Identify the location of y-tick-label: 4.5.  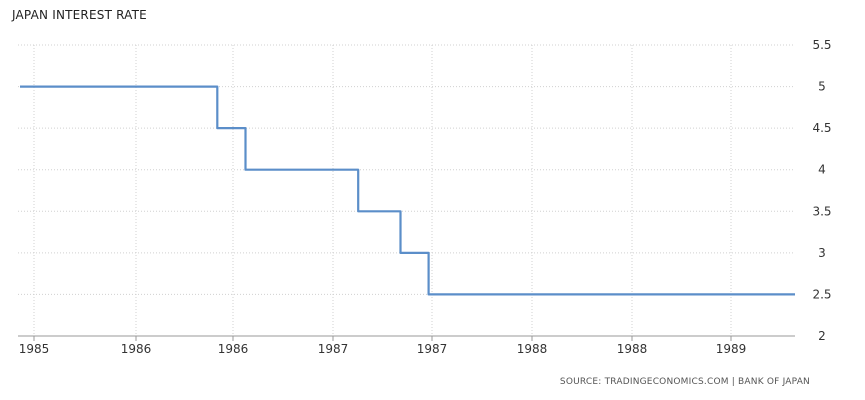
(821, 128).